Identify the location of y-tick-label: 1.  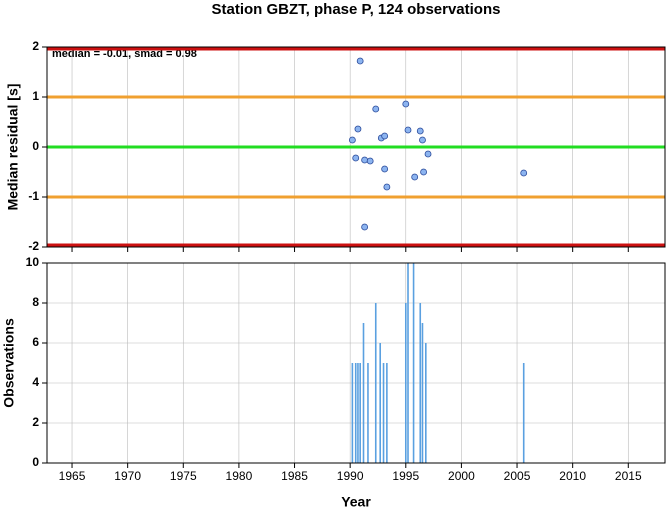
(35, 96).